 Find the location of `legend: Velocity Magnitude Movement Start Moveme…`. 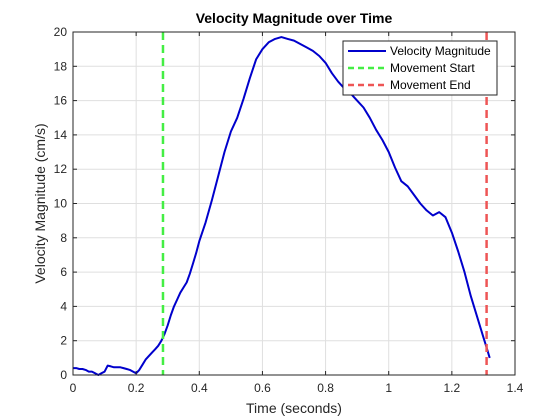

legend: Velocity Magnitude Movement Start Moveme… is located at coordinates (420, 68).